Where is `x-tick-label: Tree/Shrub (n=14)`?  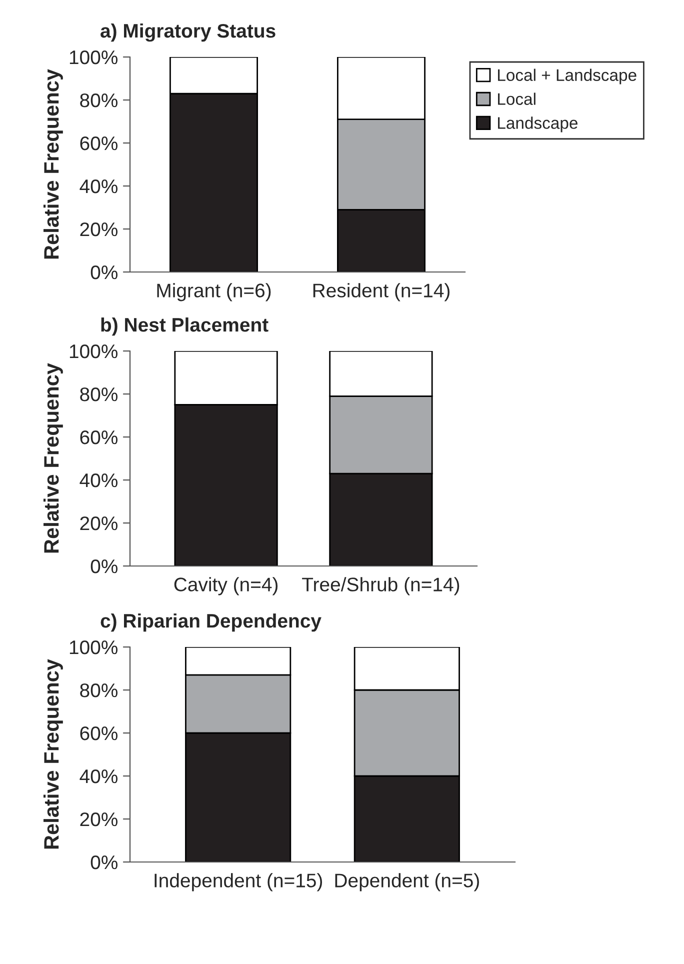 x-tick-label: Tree/Shrub (n=14) is located at coordinates (381, 586).